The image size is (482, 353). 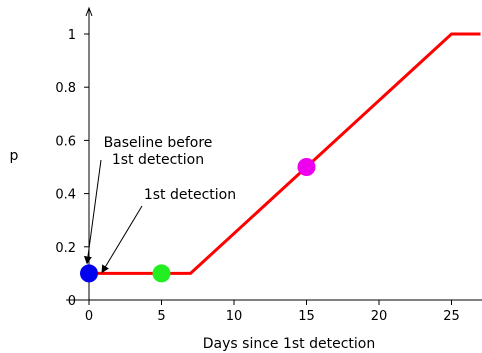 What do you see at coordinates (72, 301) in the screenshot?
I see `y-tick-label: 0` at bounding box center [72, 301].